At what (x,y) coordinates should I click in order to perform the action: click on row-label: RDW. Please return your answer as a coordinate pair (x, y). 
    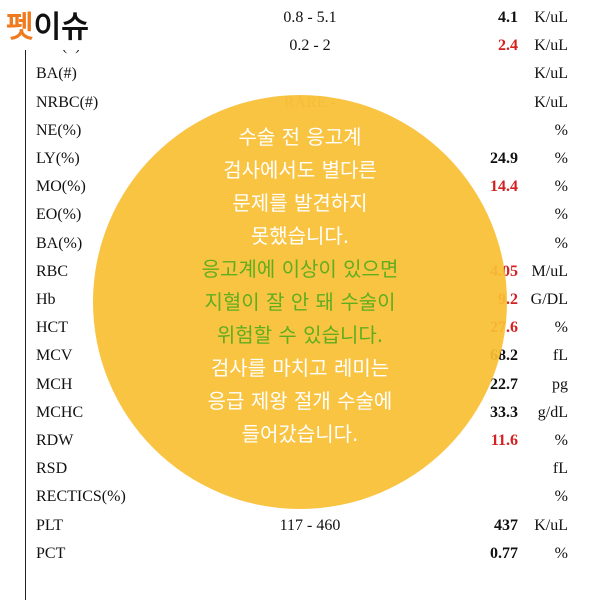
    Looking at the image, I should click on (55, 440).